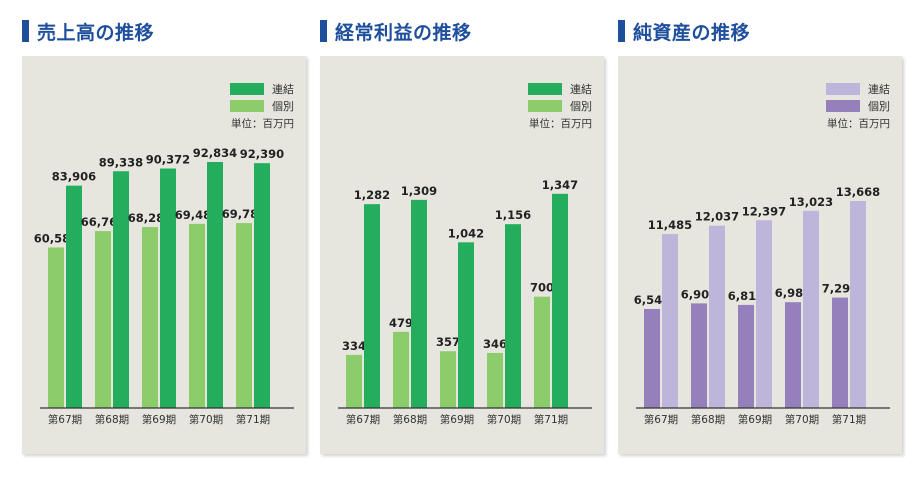  Describe the element at coordinates (811, 202) in the screenshot. I see `data-label: 13,023` at that location.